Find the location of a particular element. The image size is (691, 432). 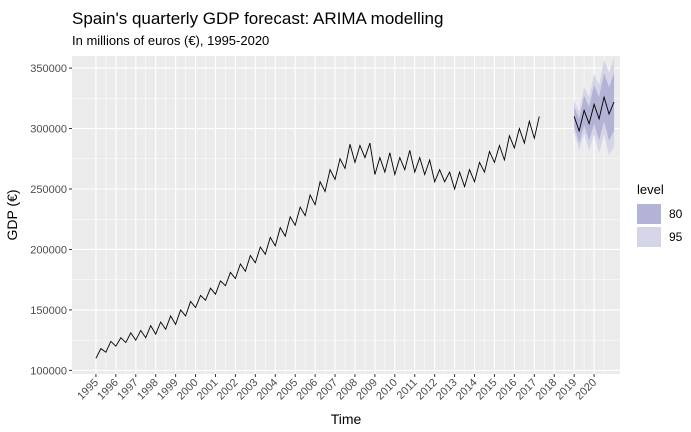

chart-subtitle: In millions of euros (€), 1995-2020 is located at coordinates (170, 40).